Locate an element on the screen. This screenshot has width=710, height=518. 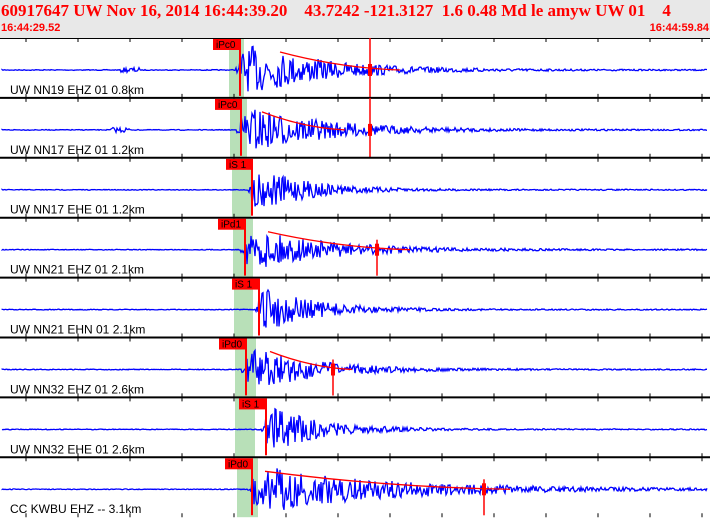
station-label: UW NN19 EHZ 01 0.8km is located at coordinates (77, 90).